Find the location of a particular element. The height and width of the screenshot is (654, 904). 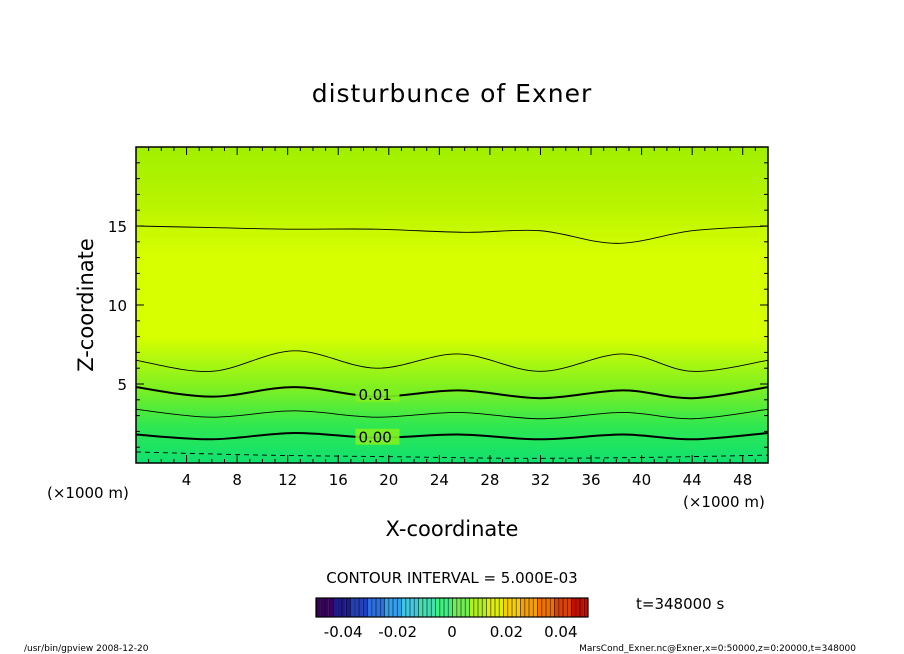

x-tick-label: 12 is located at coordinates (287, 480).